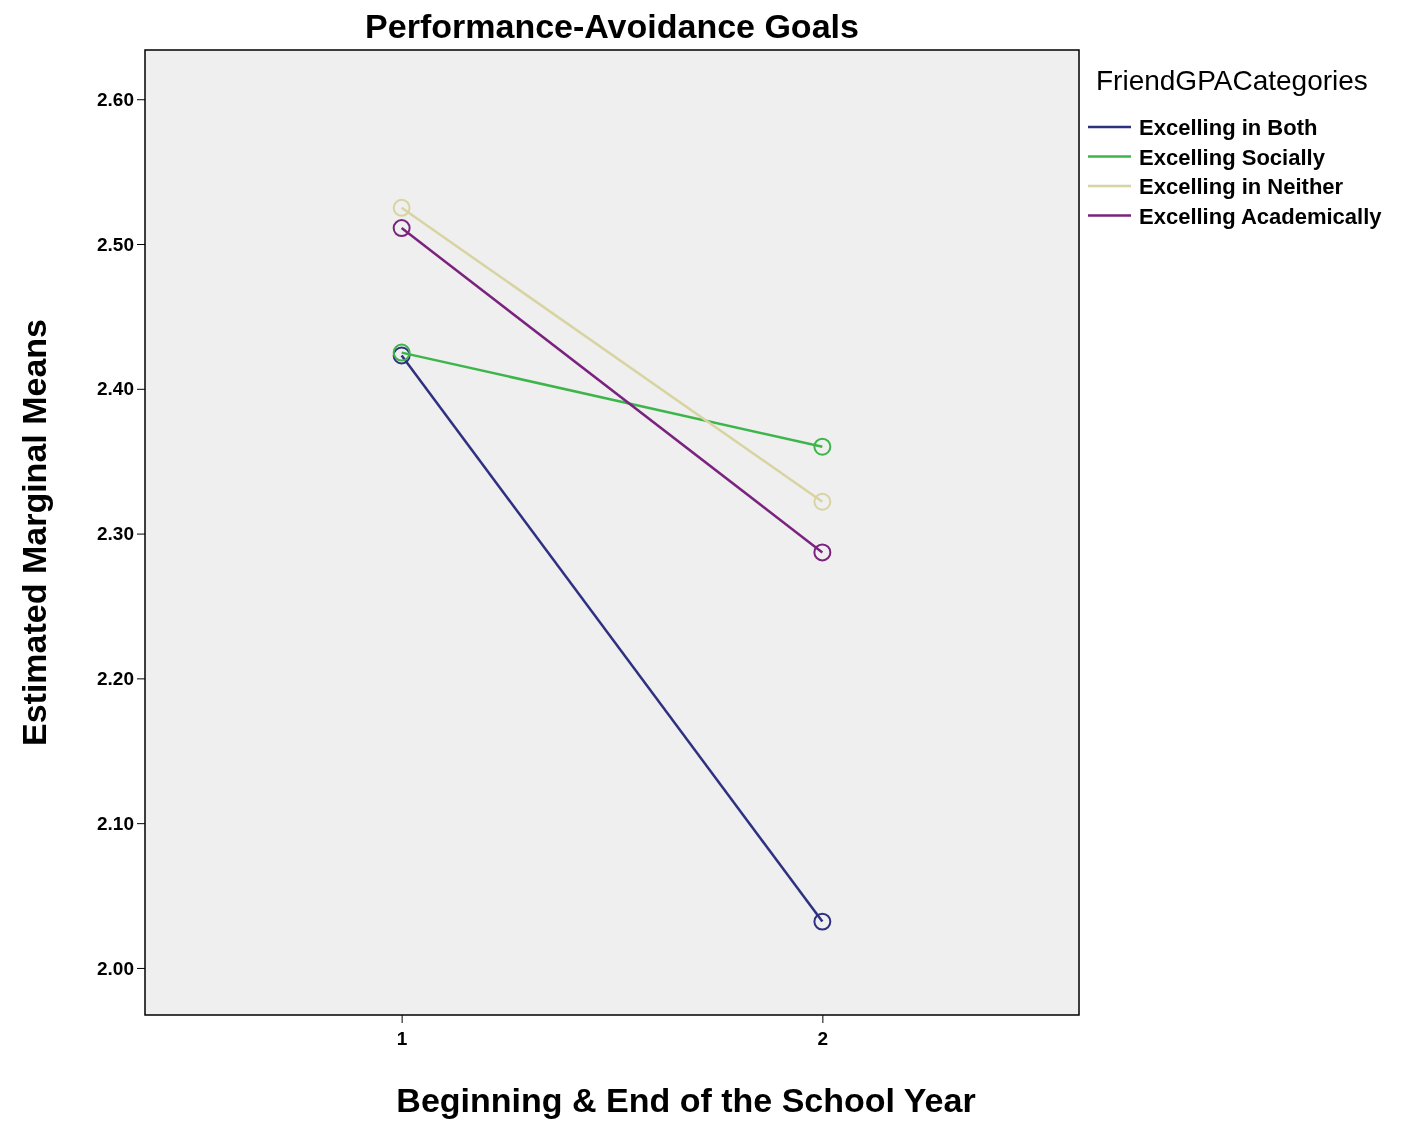  I want to click on legend-title: FriendGPACategories, so click(1232, 80).